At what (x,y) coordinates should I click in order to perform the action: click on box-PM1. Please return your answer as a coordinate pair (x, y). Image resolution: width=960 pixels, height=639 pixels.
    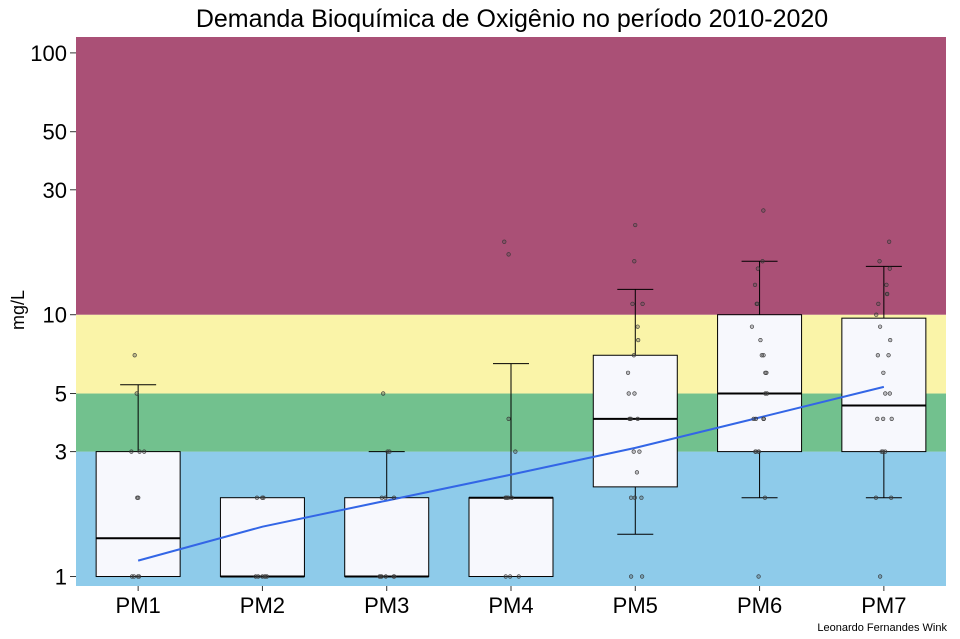
    Looking at the image, I should click on (138, 481).